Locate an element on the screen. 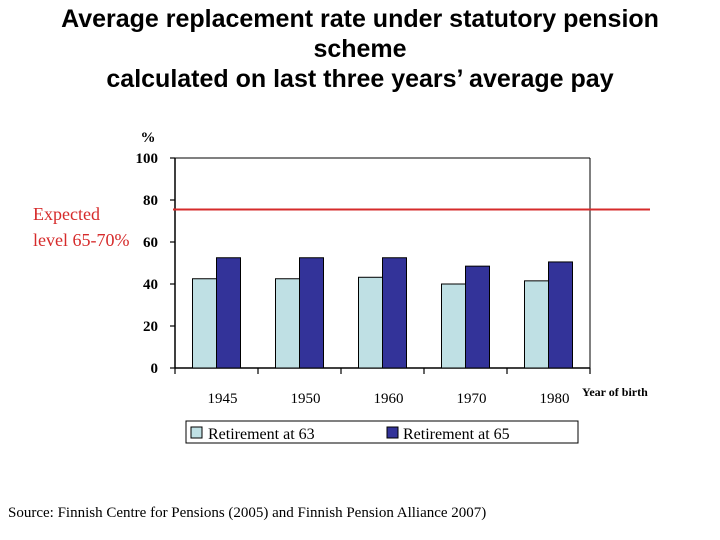 The width and height of the screenshot is (720, 540). legend-box is located at coordinates (382, 432).